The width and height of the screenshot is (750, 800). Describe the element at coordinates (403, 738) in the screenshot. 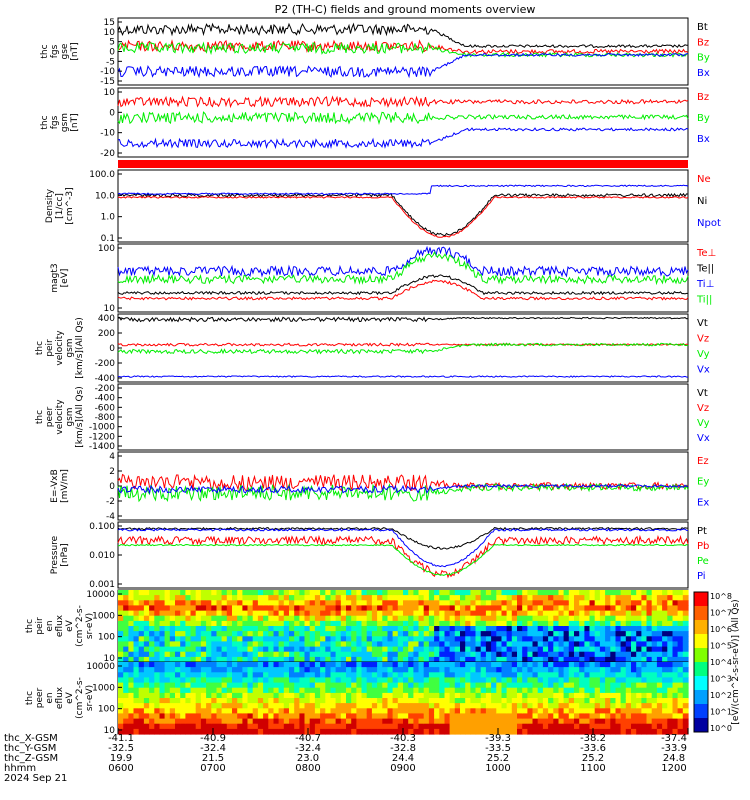

I see `x-tick-label: -40.3` at that location.